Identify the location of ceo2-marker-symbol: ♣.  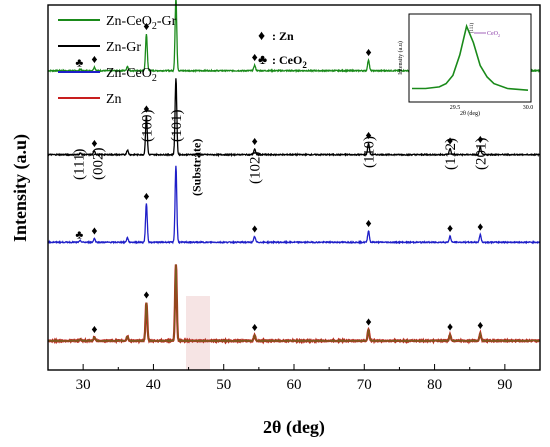
(262, 60).